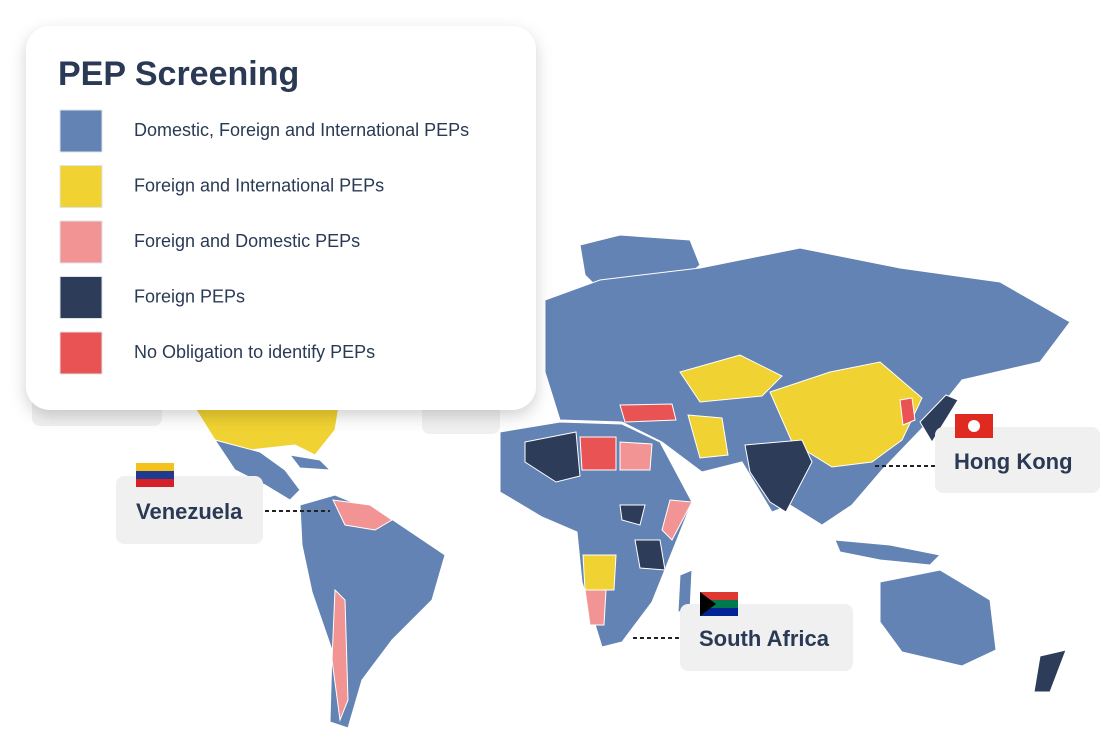 The image size is (1100, 732). Describe the element at coordinates (257, 470) in the screenshot. I see `mexico` at that location.